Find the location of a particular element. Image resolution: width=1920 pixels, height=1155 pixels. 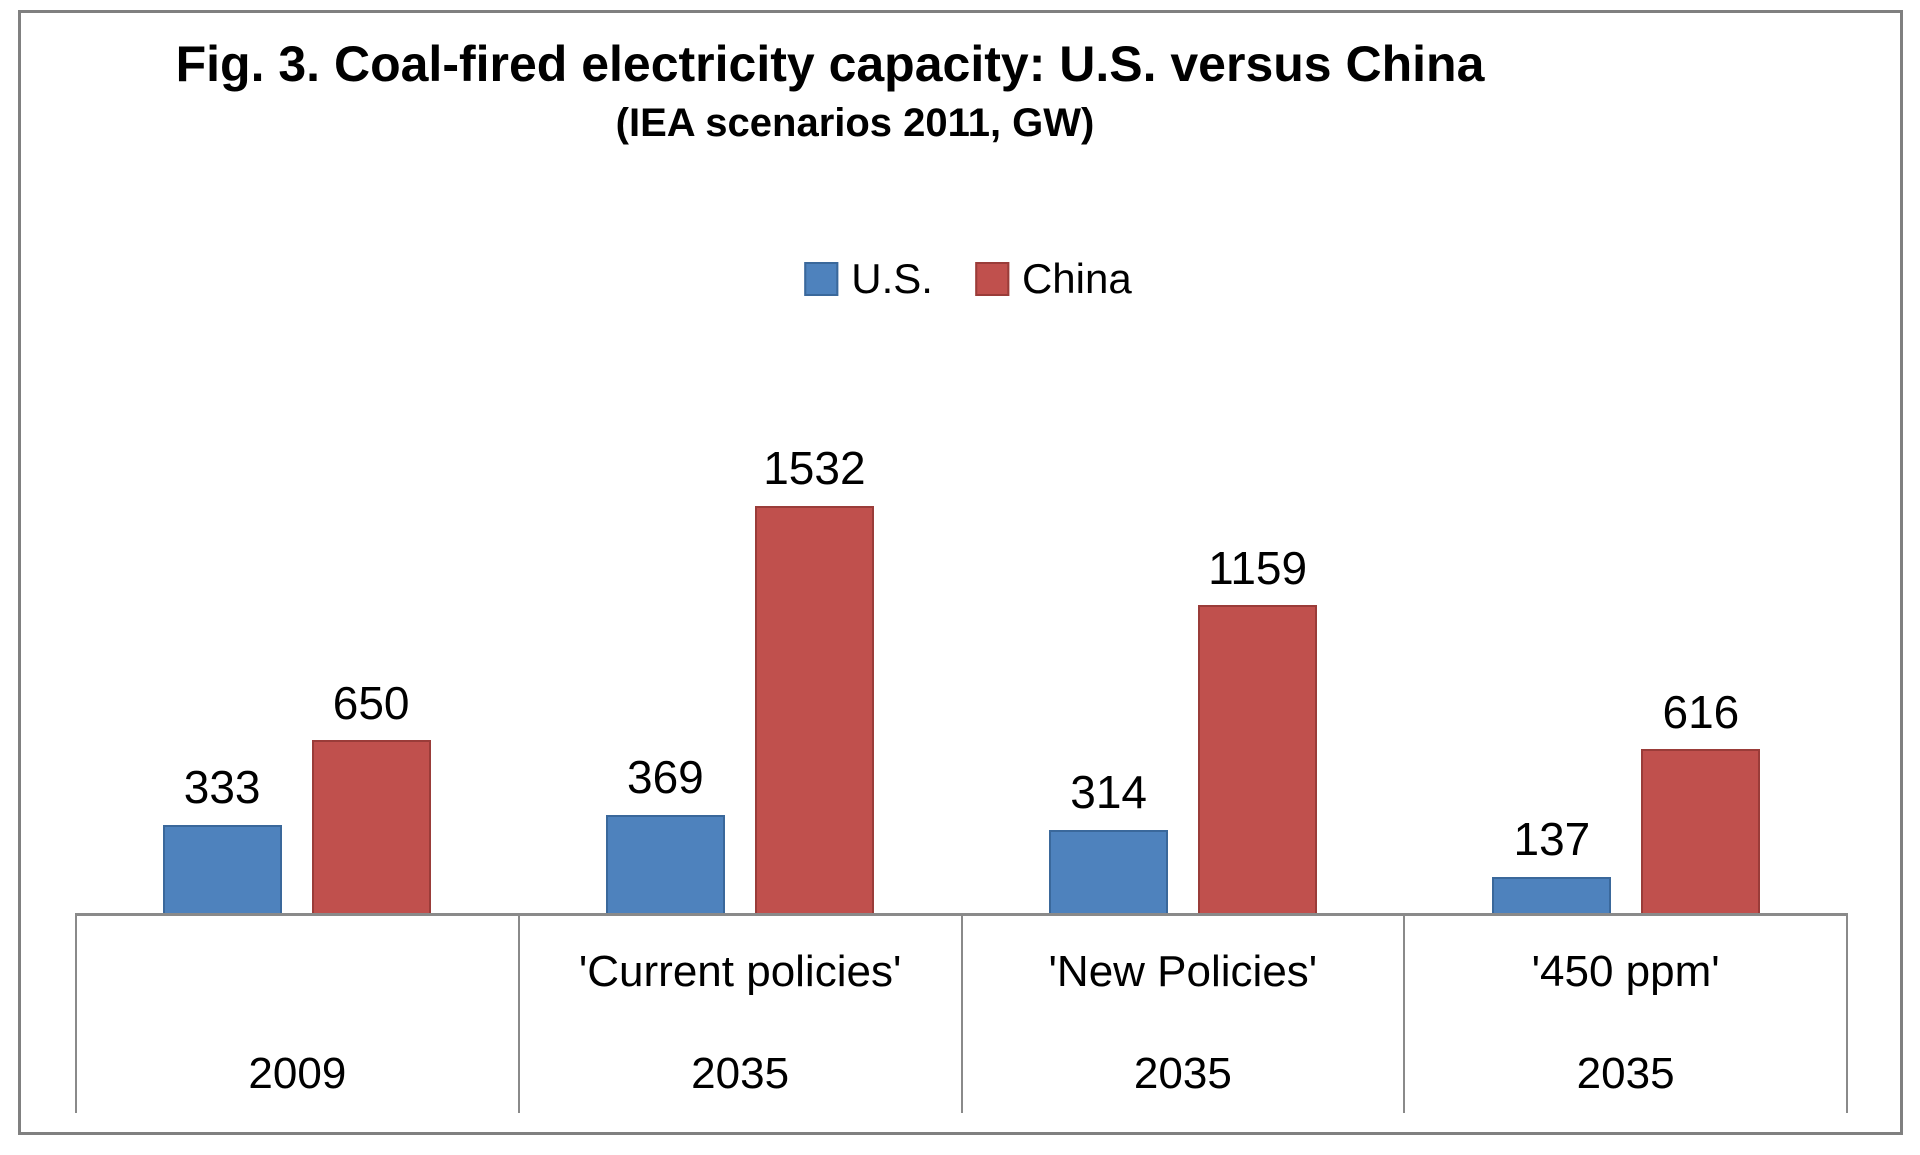

bar-with-label: 369 is located at coordinates (665, 832).